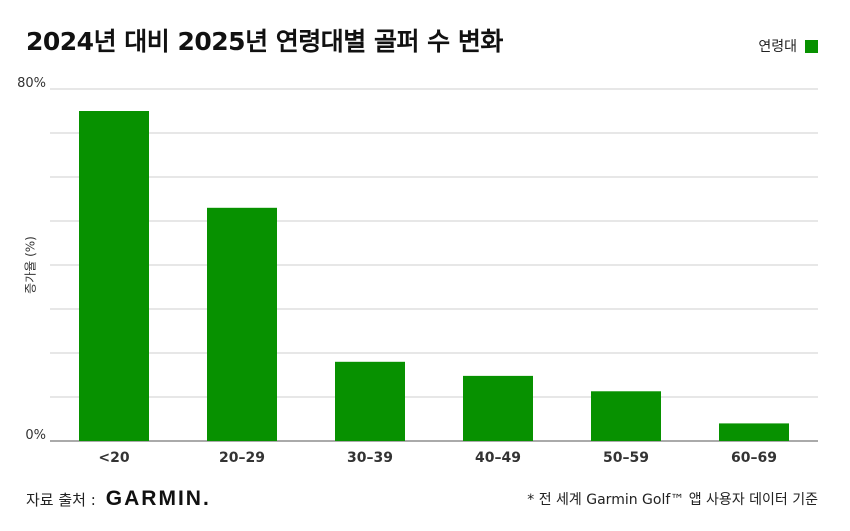 Image resolution: width=850 pixels, height=531 pixels. What do you see at coordinates (811, 46) in the screenshot?
I see `legend-swatch` at bounding box center [811, 46].